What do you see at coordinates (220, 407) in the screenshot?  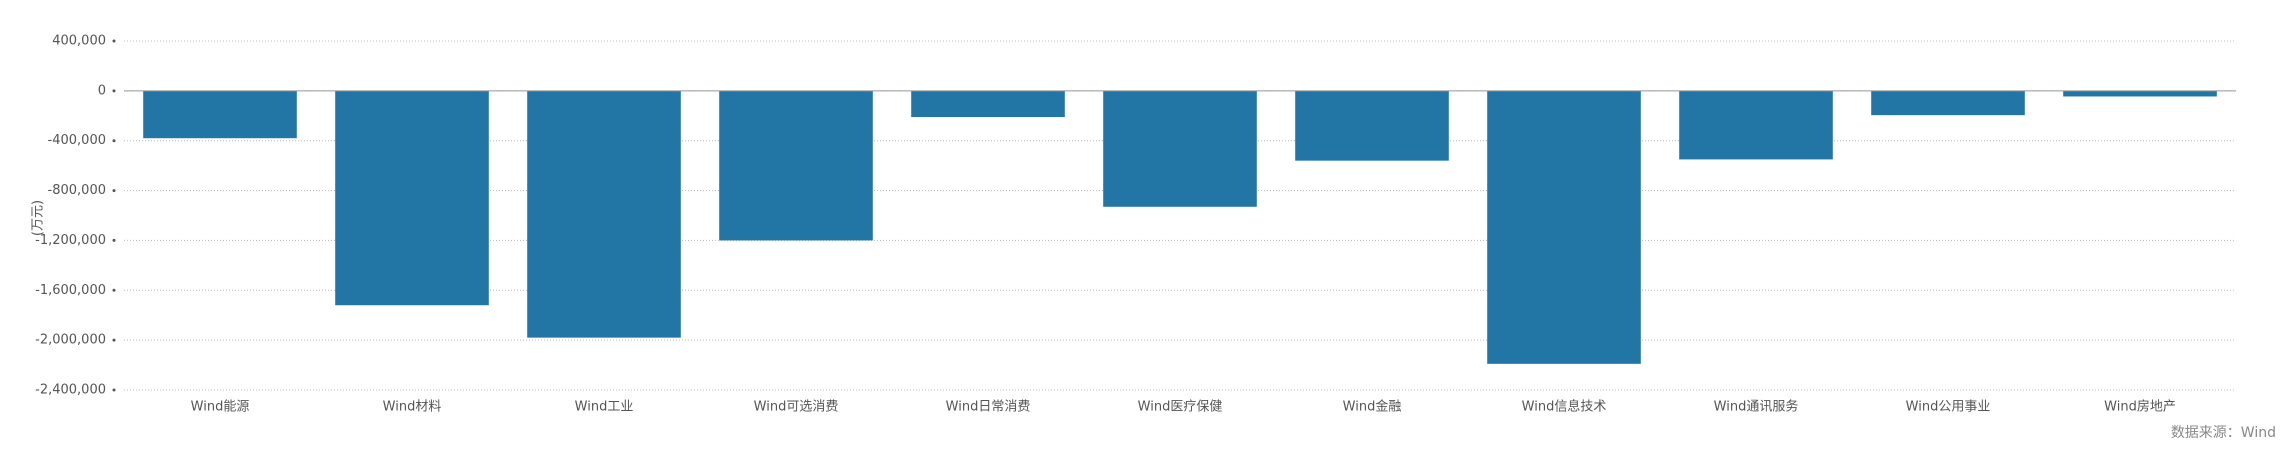 I see `x-tick-label: Wind能源` at bounding box center [220, 407].